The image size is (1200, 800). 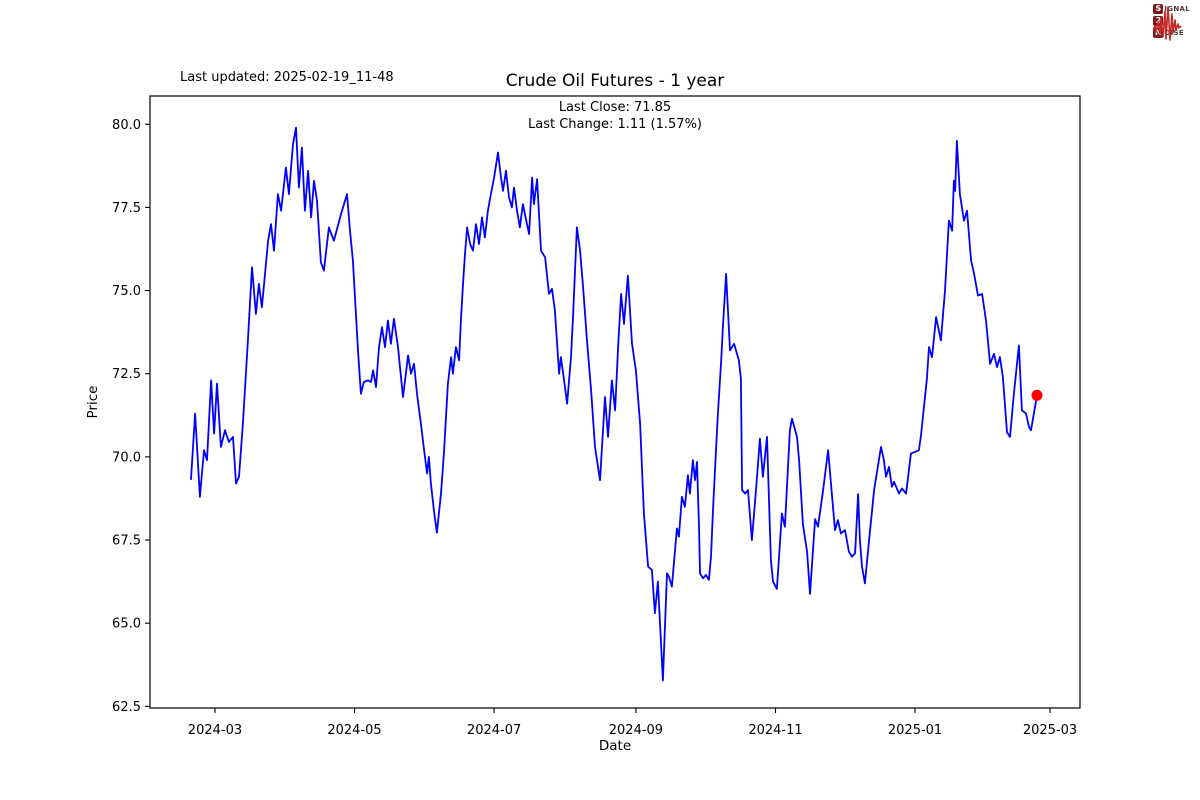 I want to click on signal2noise-logo: S IGNAL 2 N OISE, so click(x=1171, y=22).